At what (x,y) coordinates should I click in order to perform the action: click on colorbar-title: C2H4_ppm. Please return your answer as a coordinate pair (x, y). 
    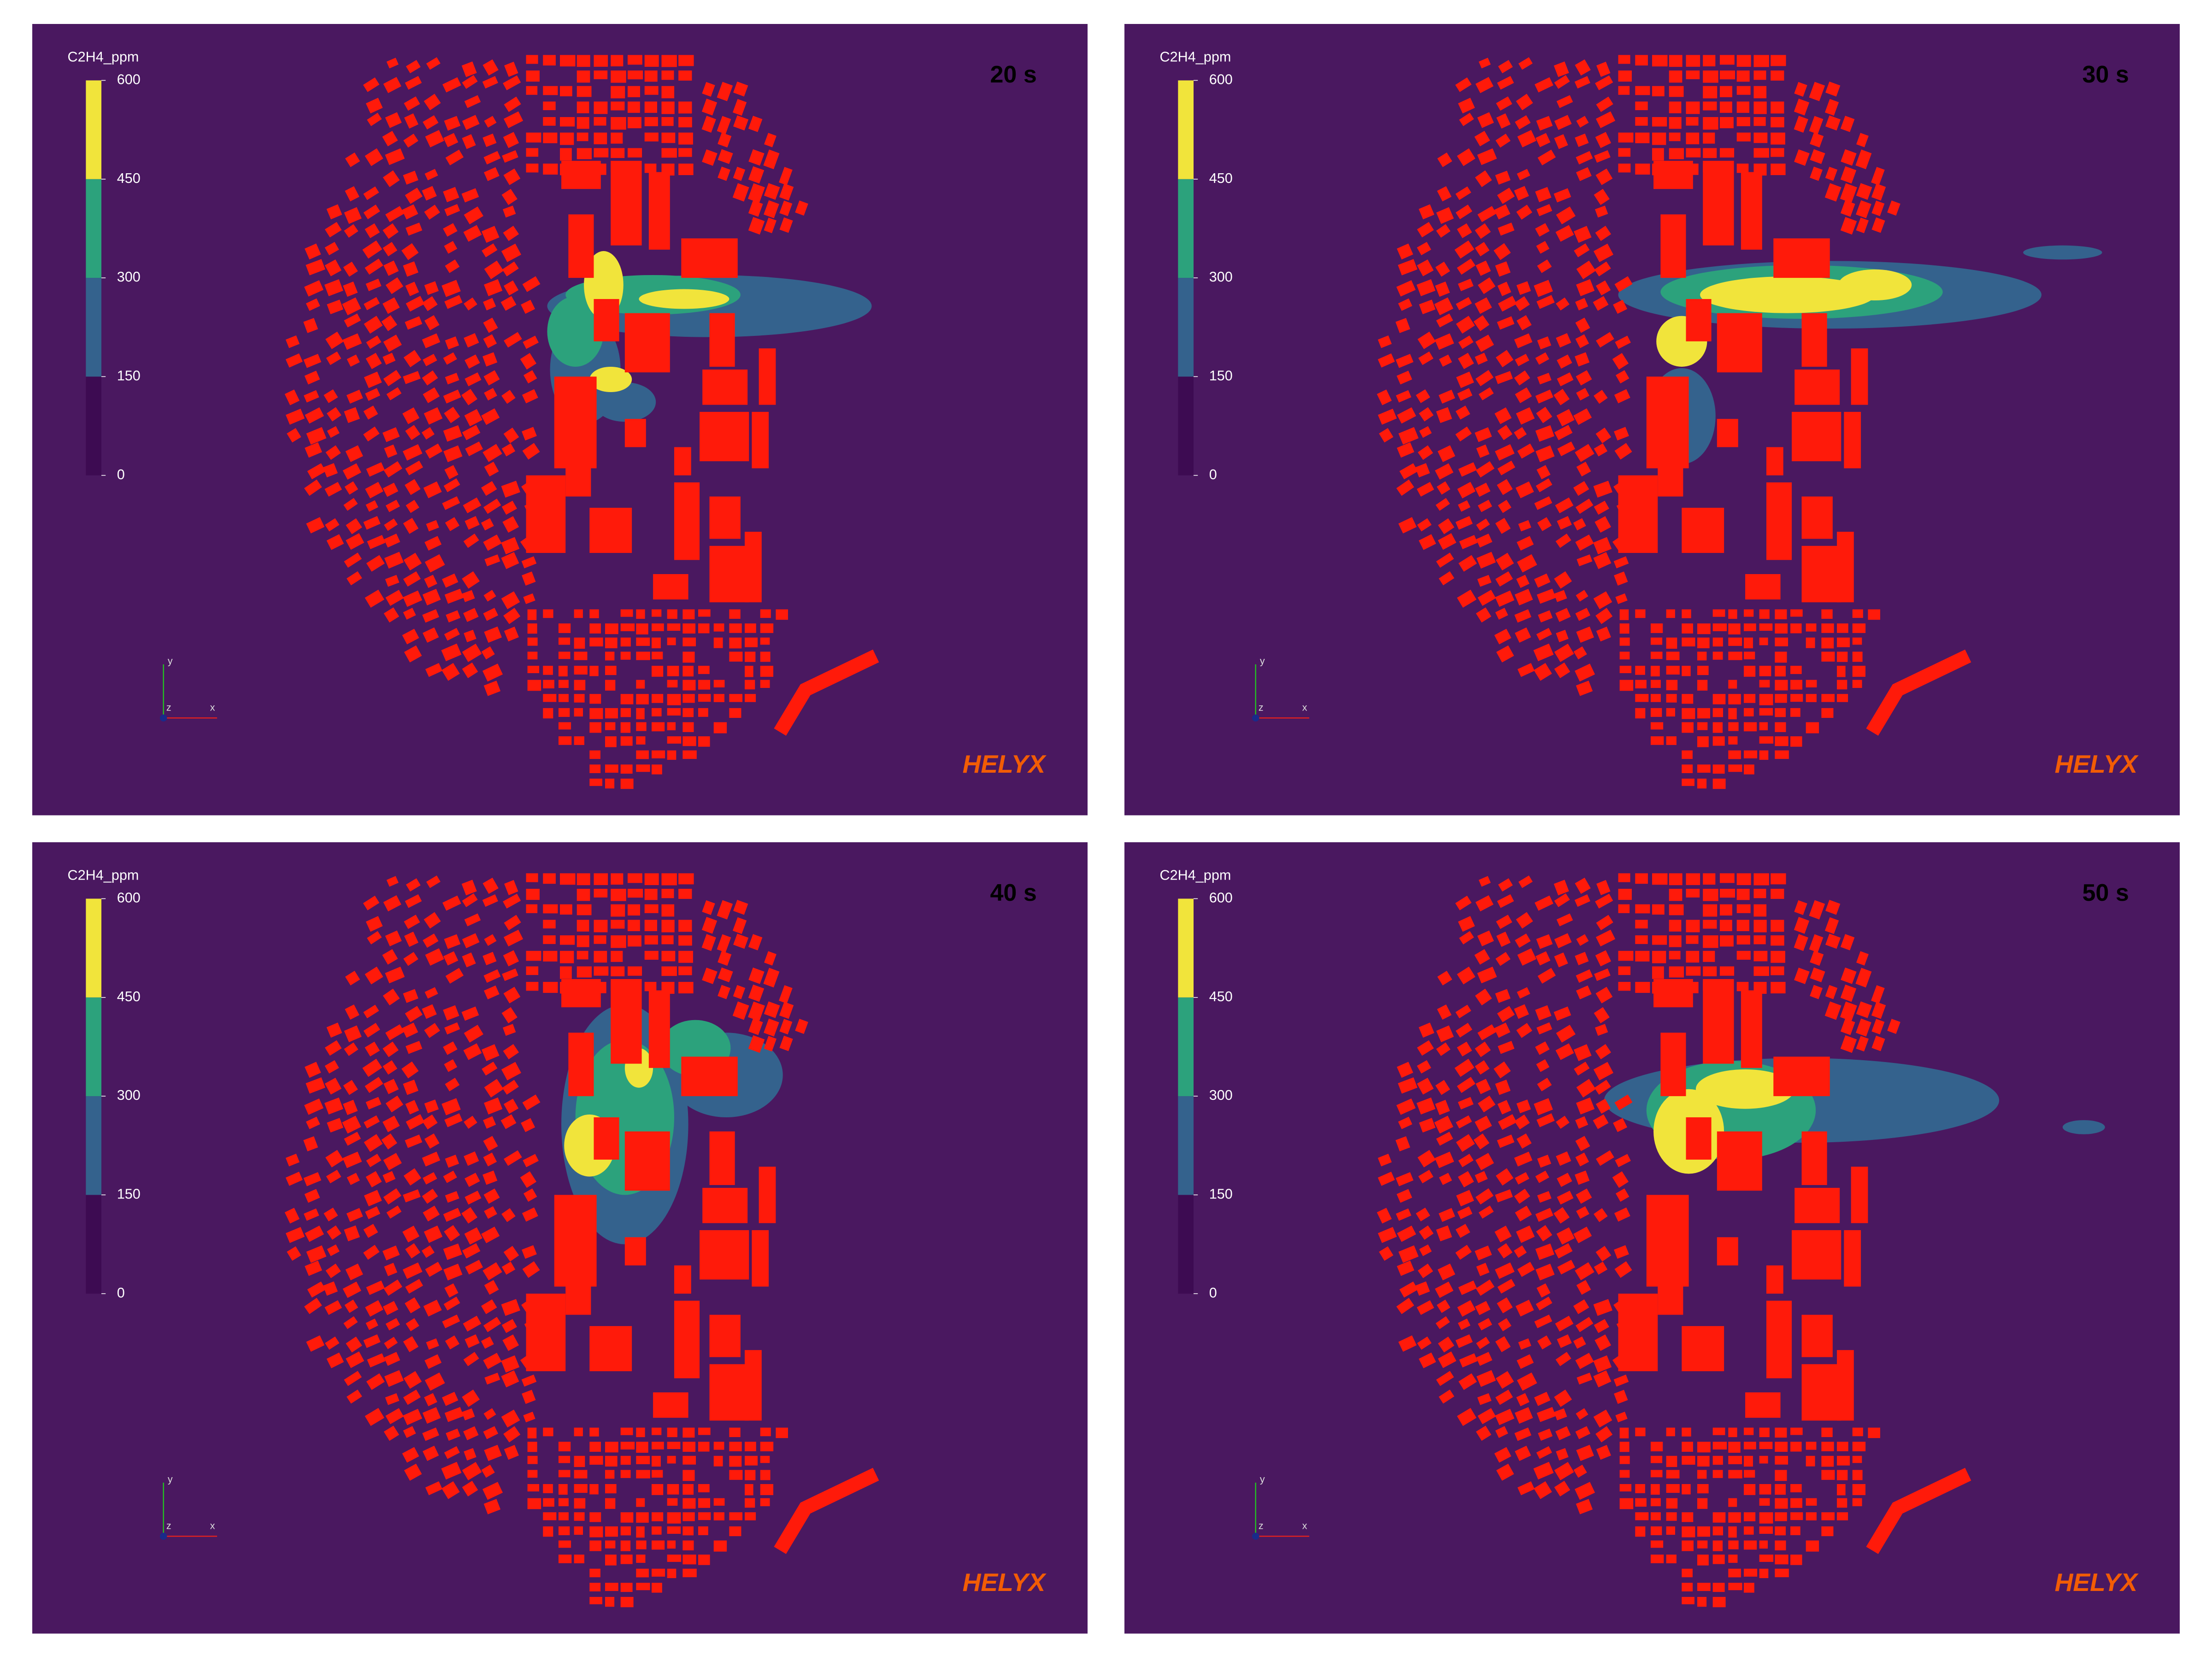
    Looking at the image, I should click on (1195, 875).